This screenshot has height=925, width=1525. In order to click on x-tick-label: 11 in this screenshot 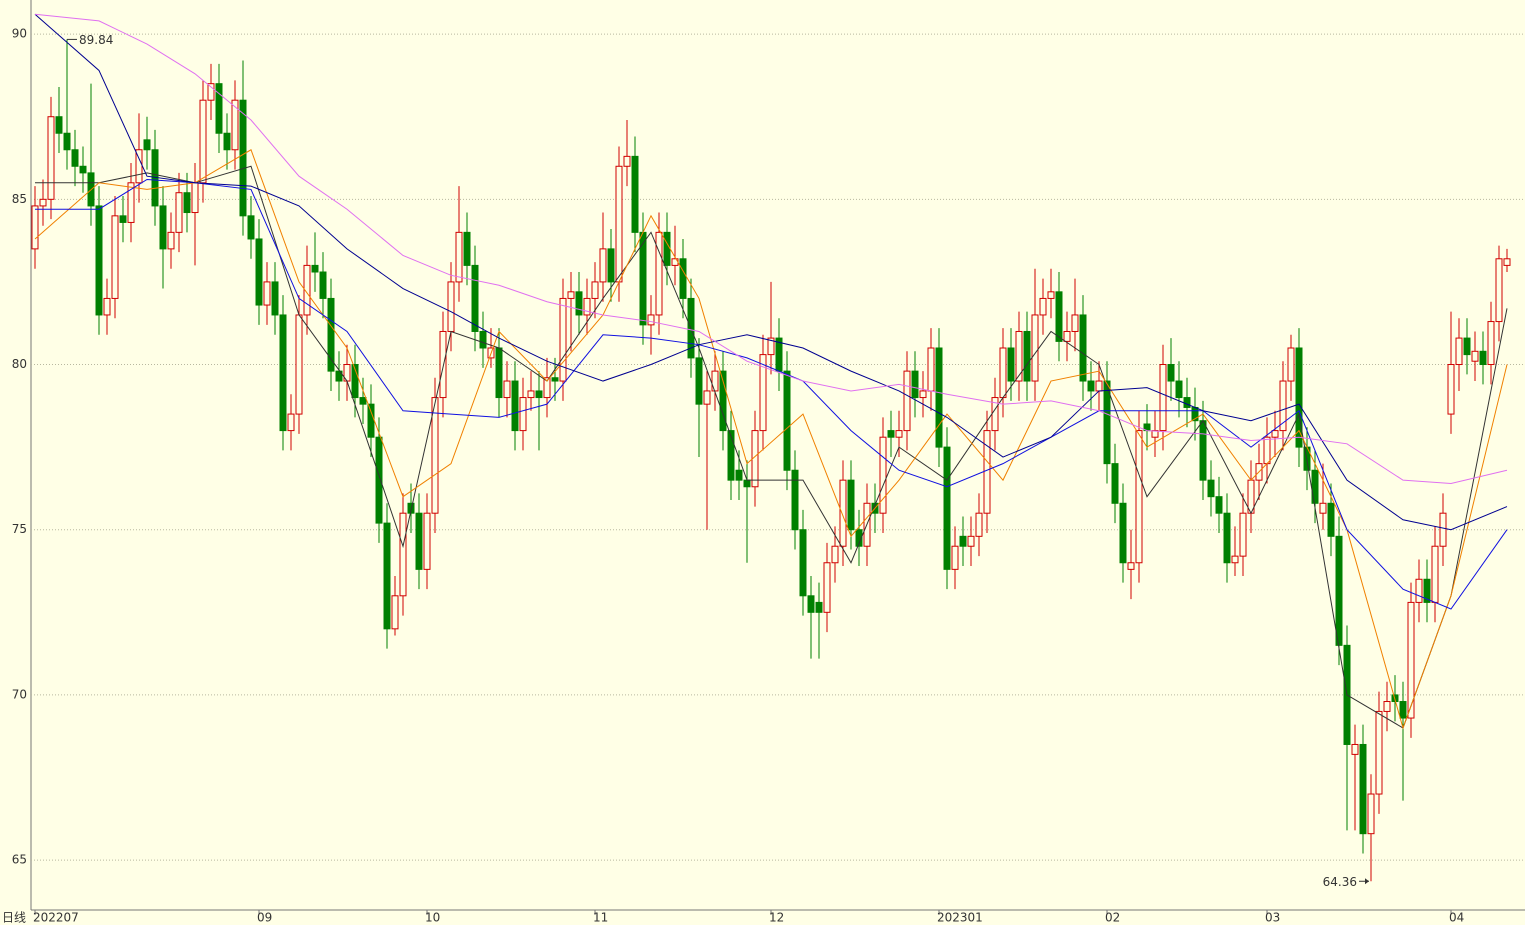, I will do `click(600, 918)`.